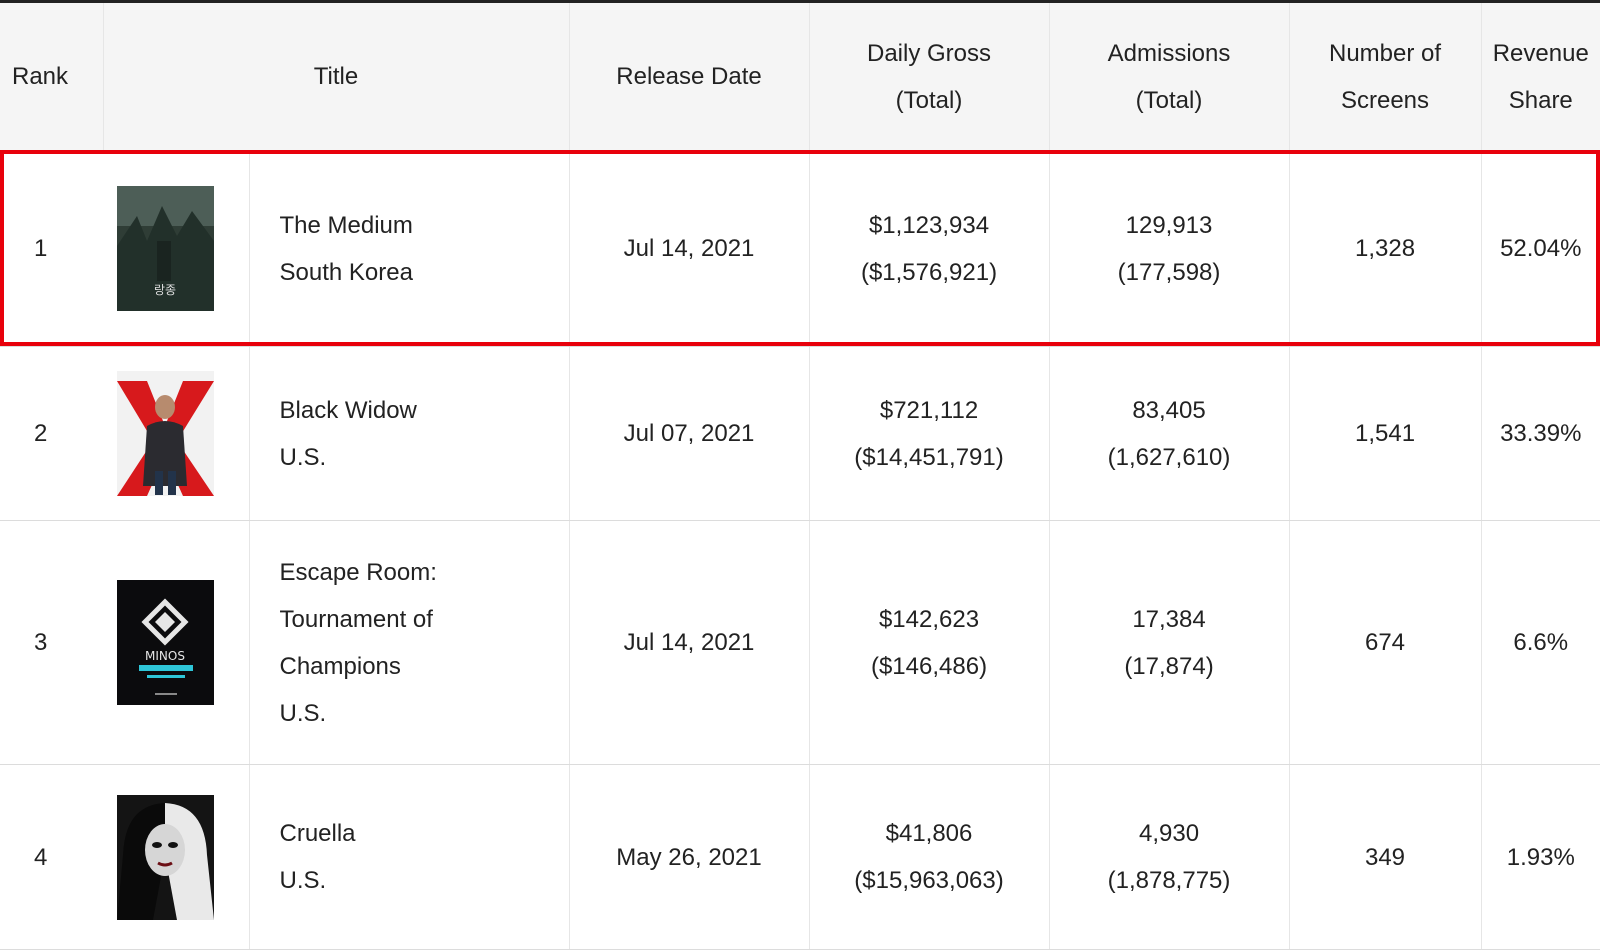 This screenshot has width=1600, height=950. Describe the element at coordinates (1385, 248) in the screenshot. I see `screens-cell: 1,328` at that location.